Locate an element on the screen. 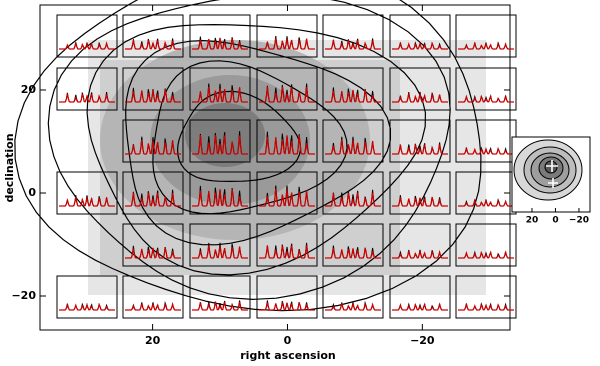 This screenshot has width=600, height=366. x-tick-label: 0 is located at coordinates (288, 340).